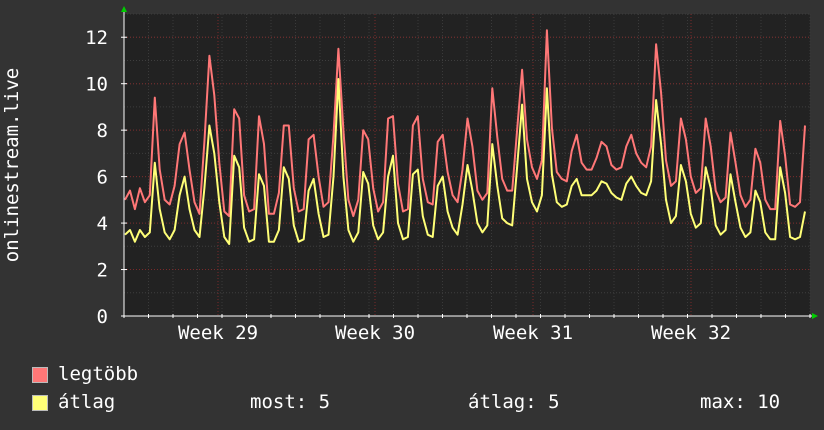 This screenshot has width=824, height=430. I want to click on y-axis-arrow, so click(124, 9).